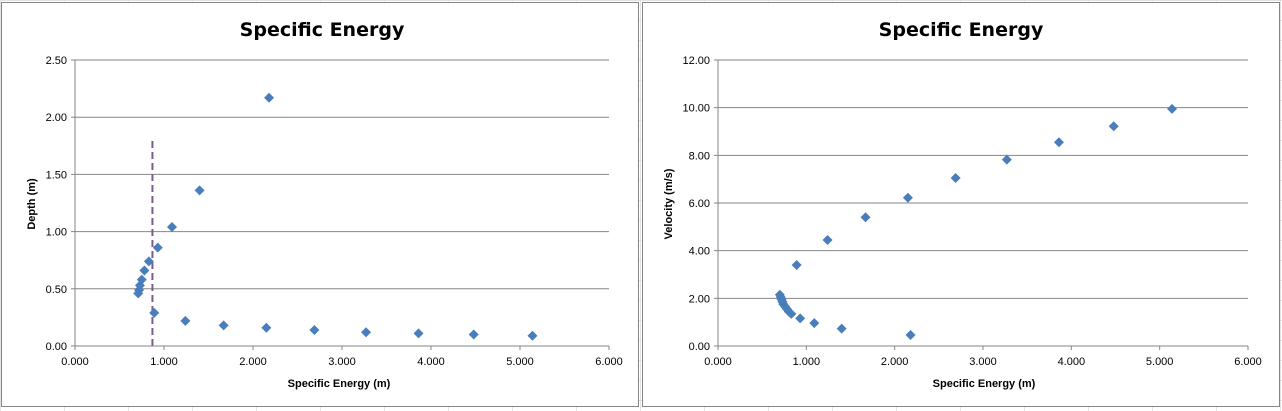  I want to click on y-tick-label: 10.00, so click(696, 109).